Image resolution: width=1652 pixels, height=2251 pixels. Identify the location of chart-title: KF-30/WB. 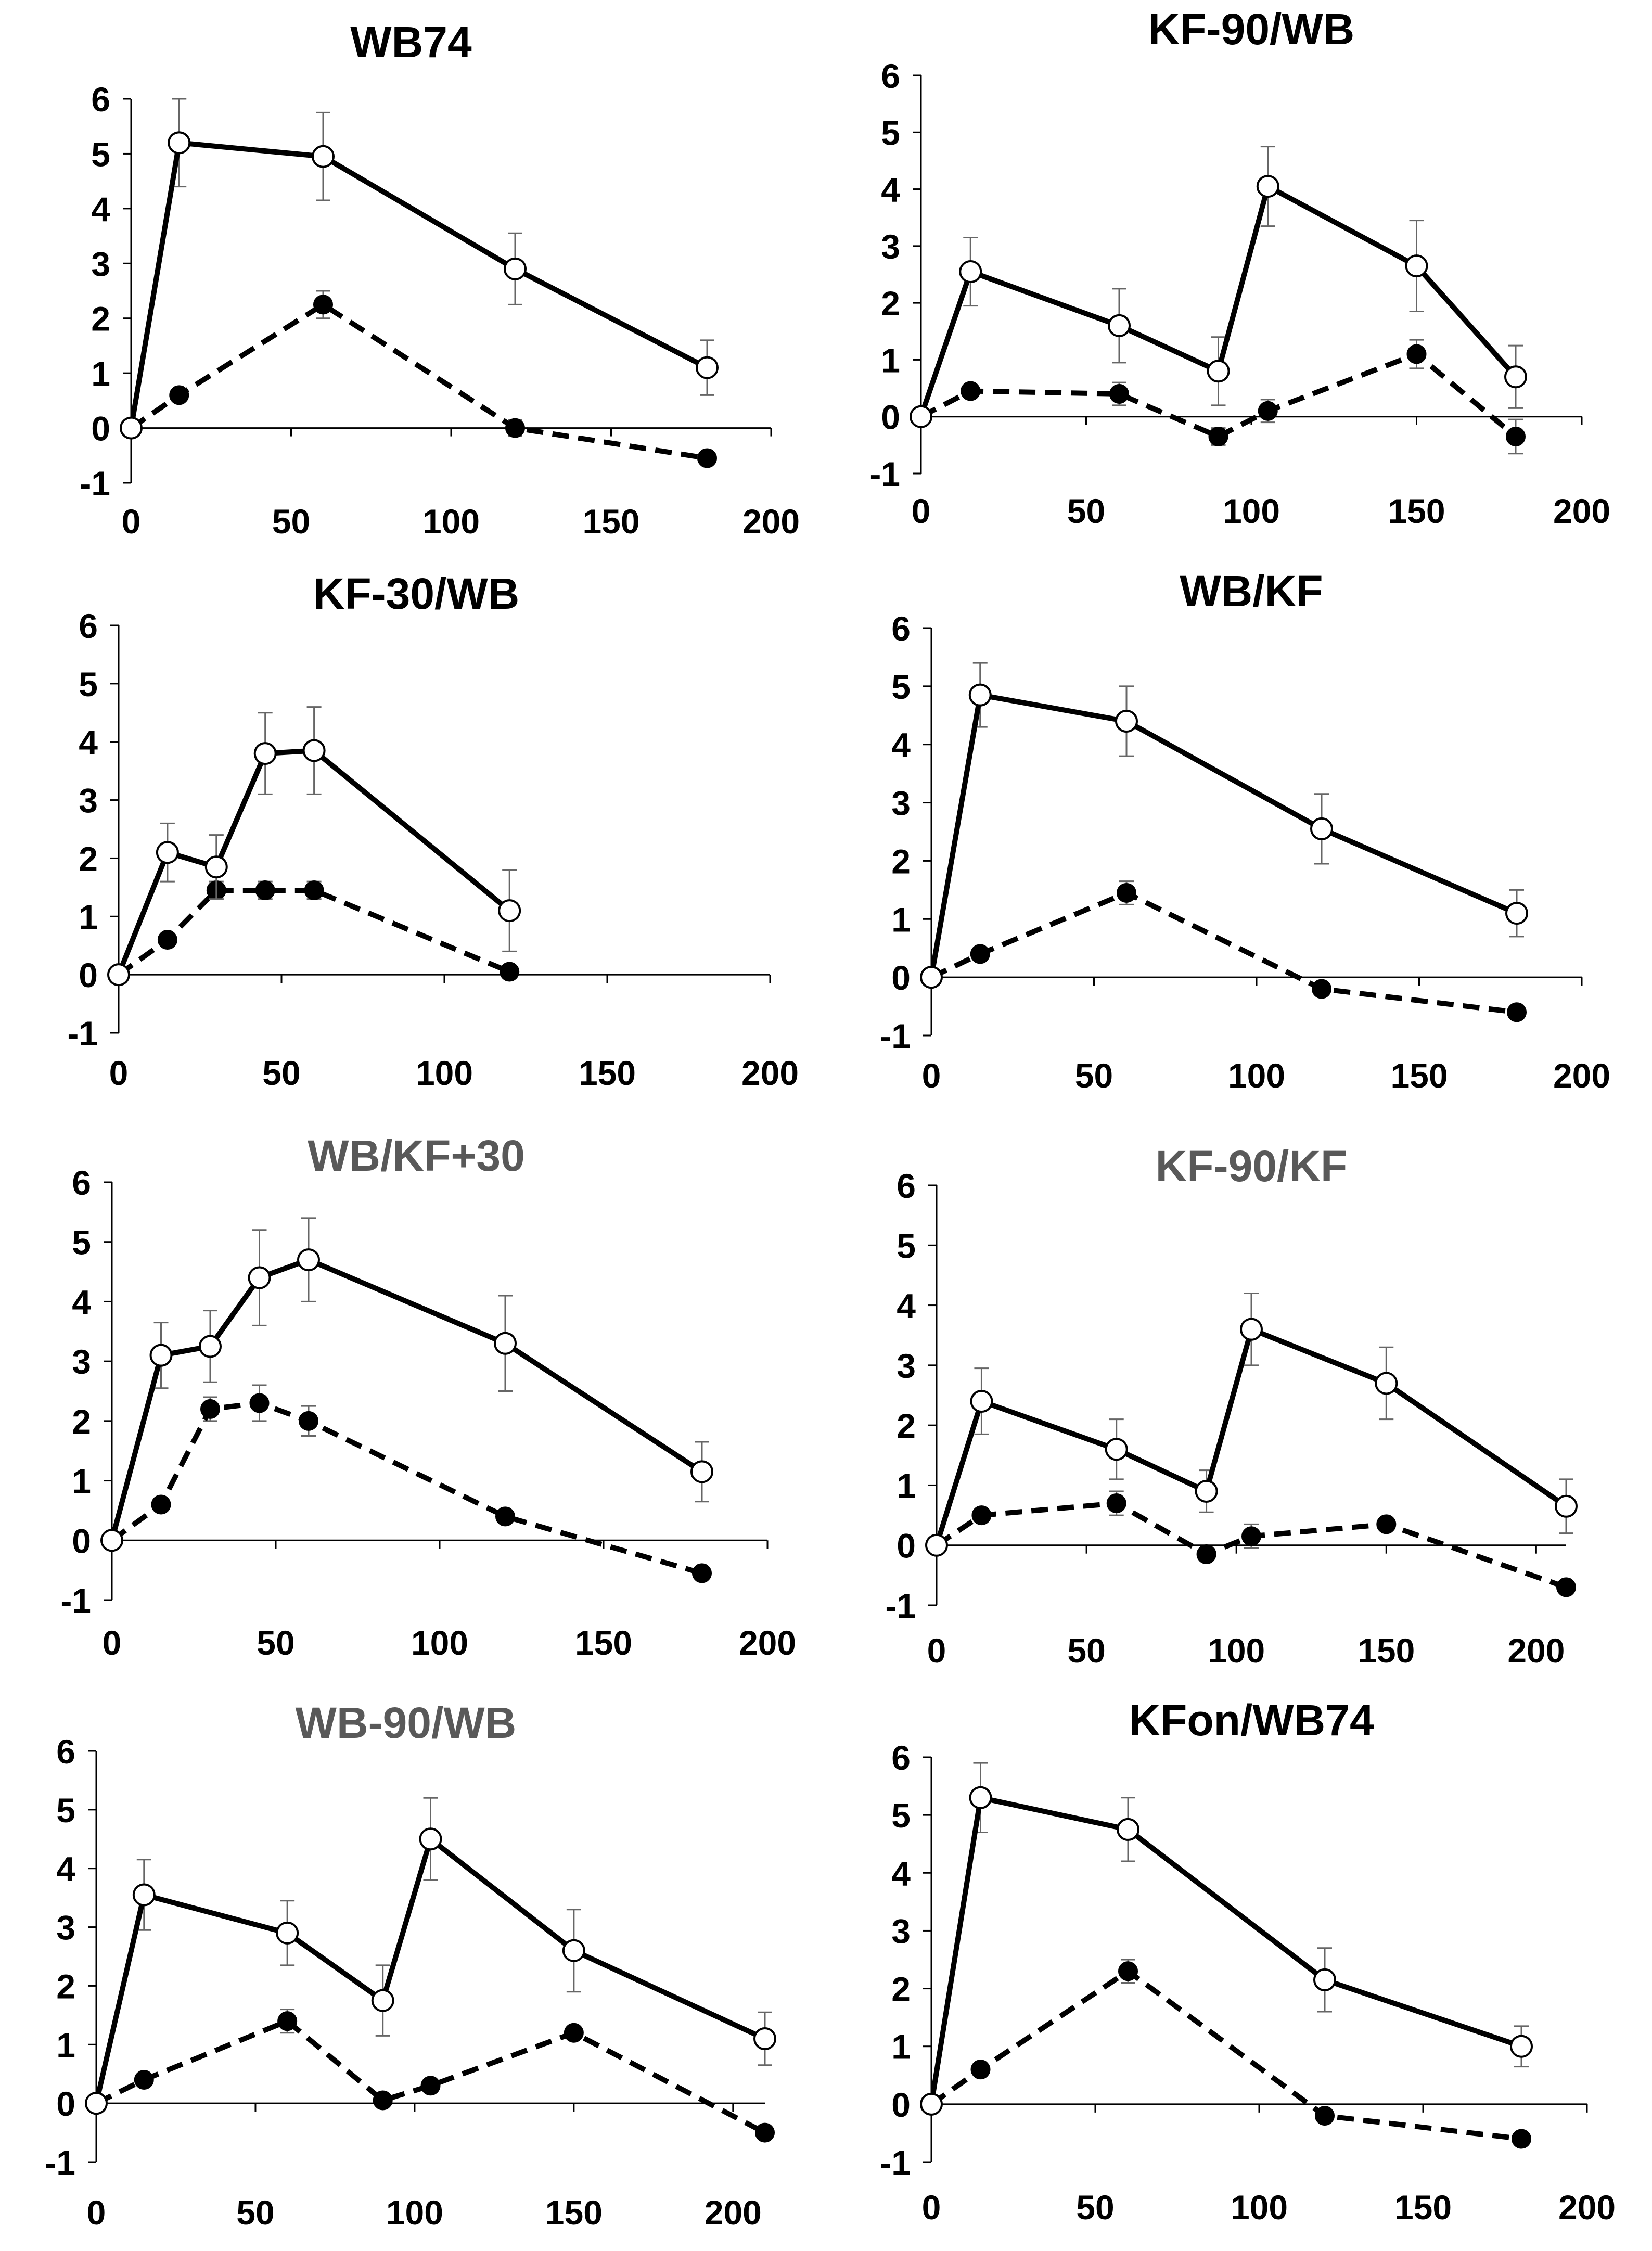
(416, 593).